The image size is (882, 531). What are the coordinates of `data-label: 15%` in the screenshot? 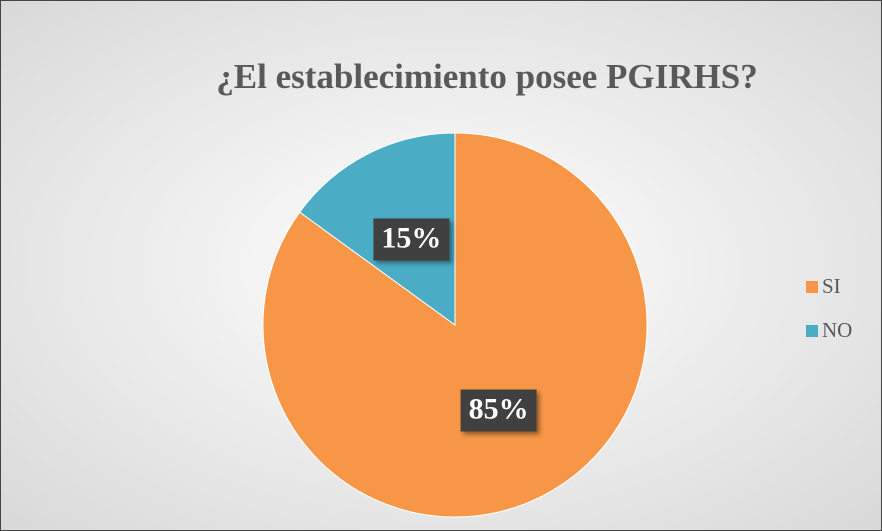 It's located at (411, 237).